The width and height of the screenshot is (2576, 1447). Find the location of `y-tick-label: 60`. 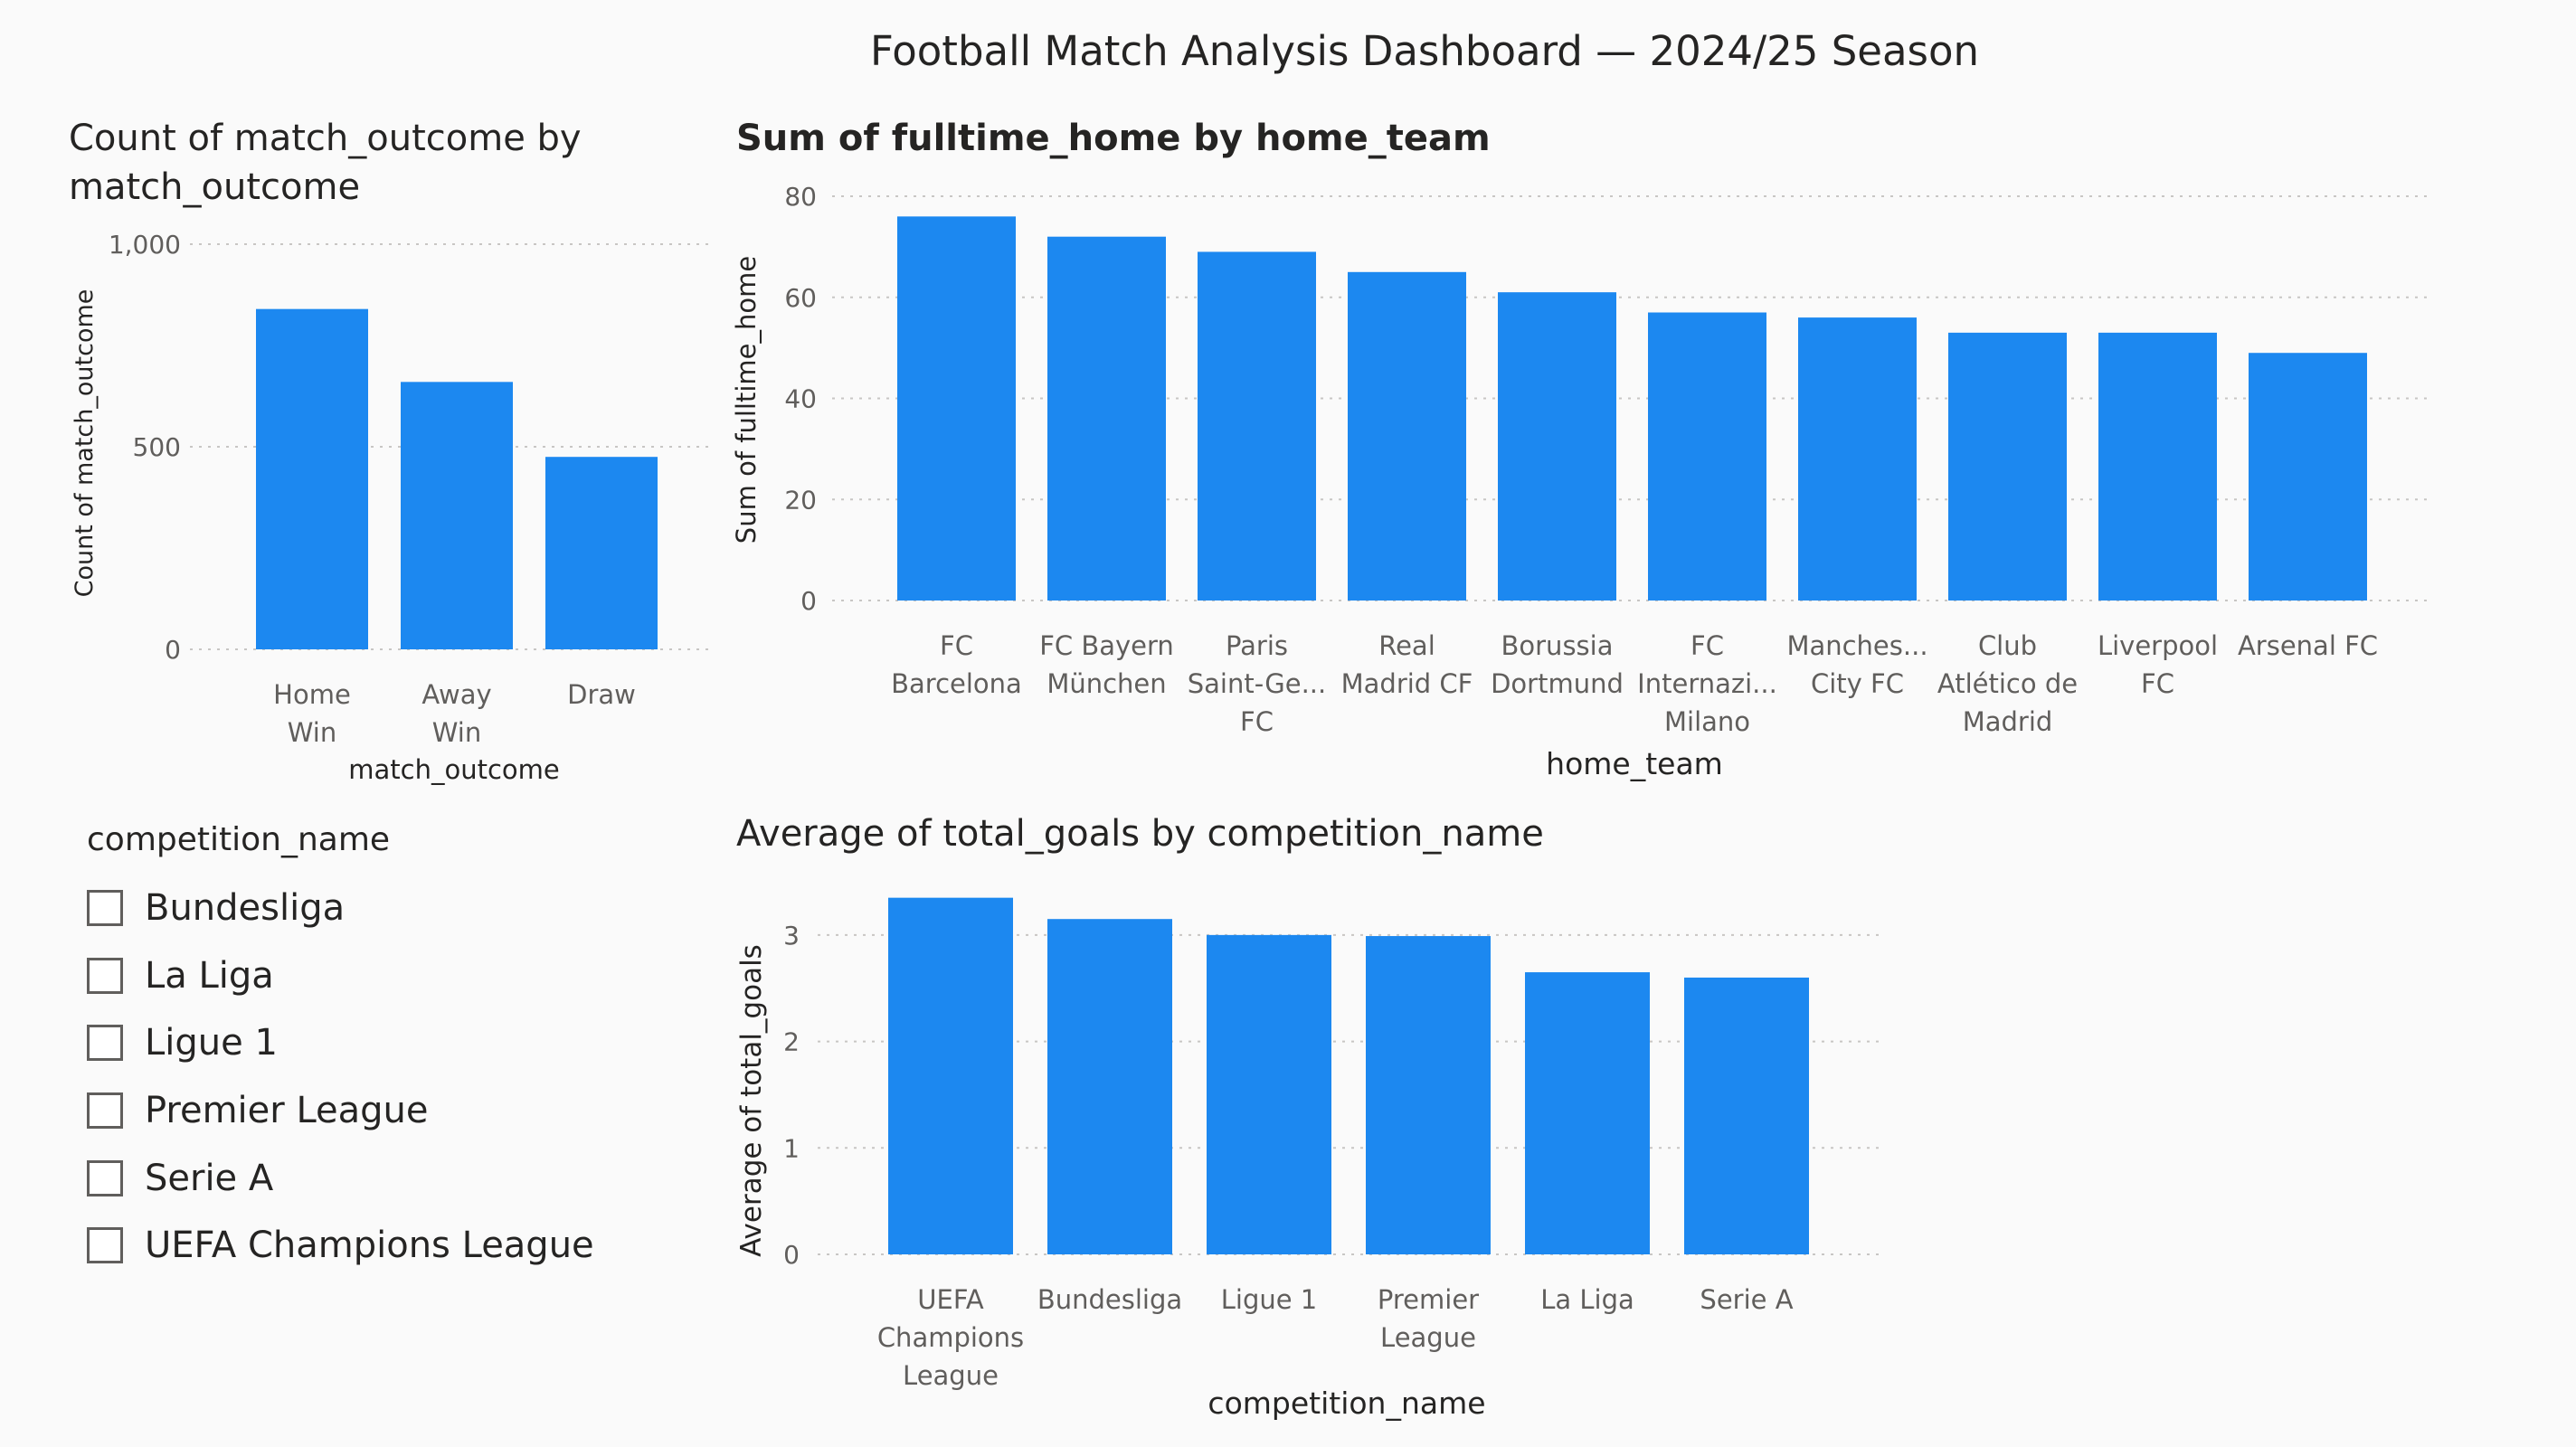

y-tick-label: 60 is located at coordinates (800, 298).